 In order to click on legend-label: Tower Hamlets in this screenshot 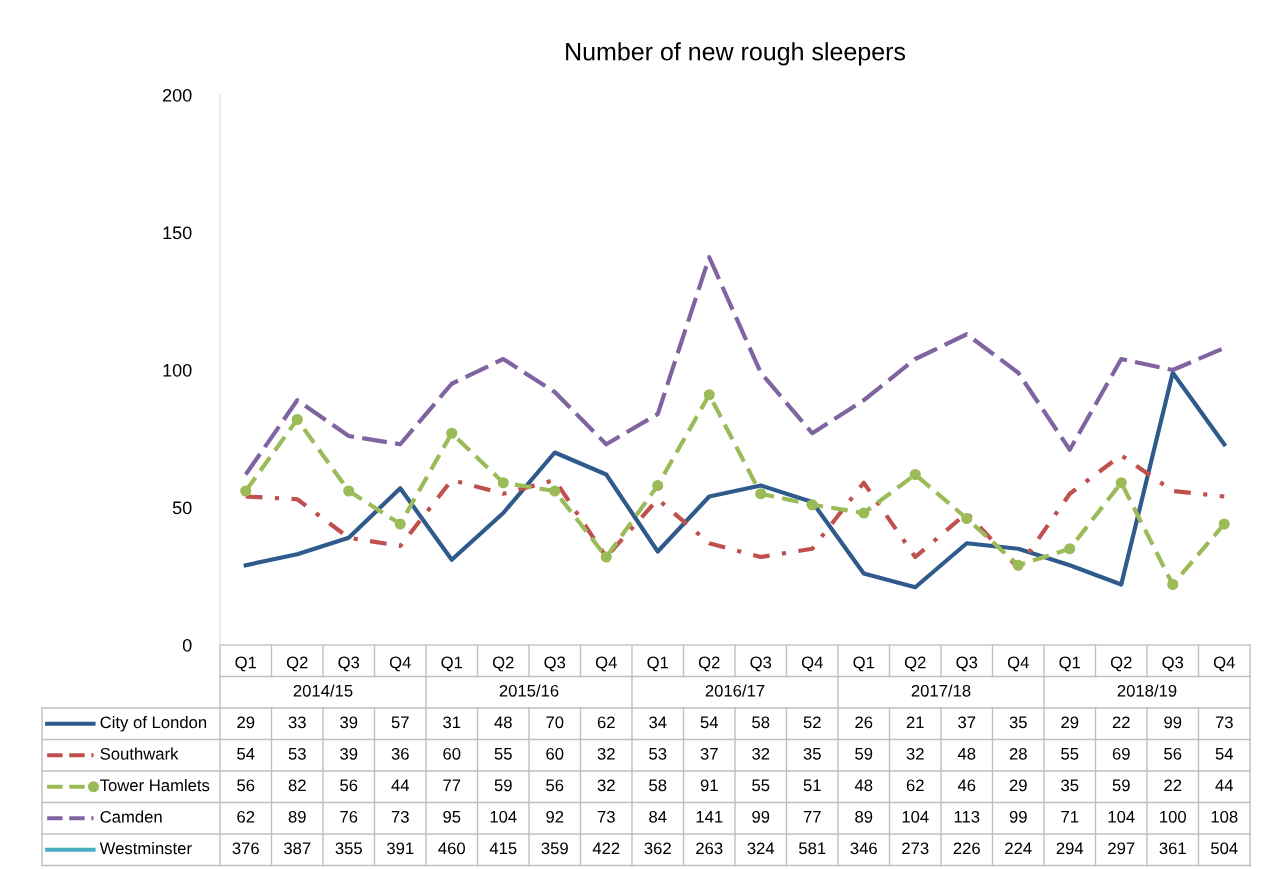, I will do `click(155, 785)`.